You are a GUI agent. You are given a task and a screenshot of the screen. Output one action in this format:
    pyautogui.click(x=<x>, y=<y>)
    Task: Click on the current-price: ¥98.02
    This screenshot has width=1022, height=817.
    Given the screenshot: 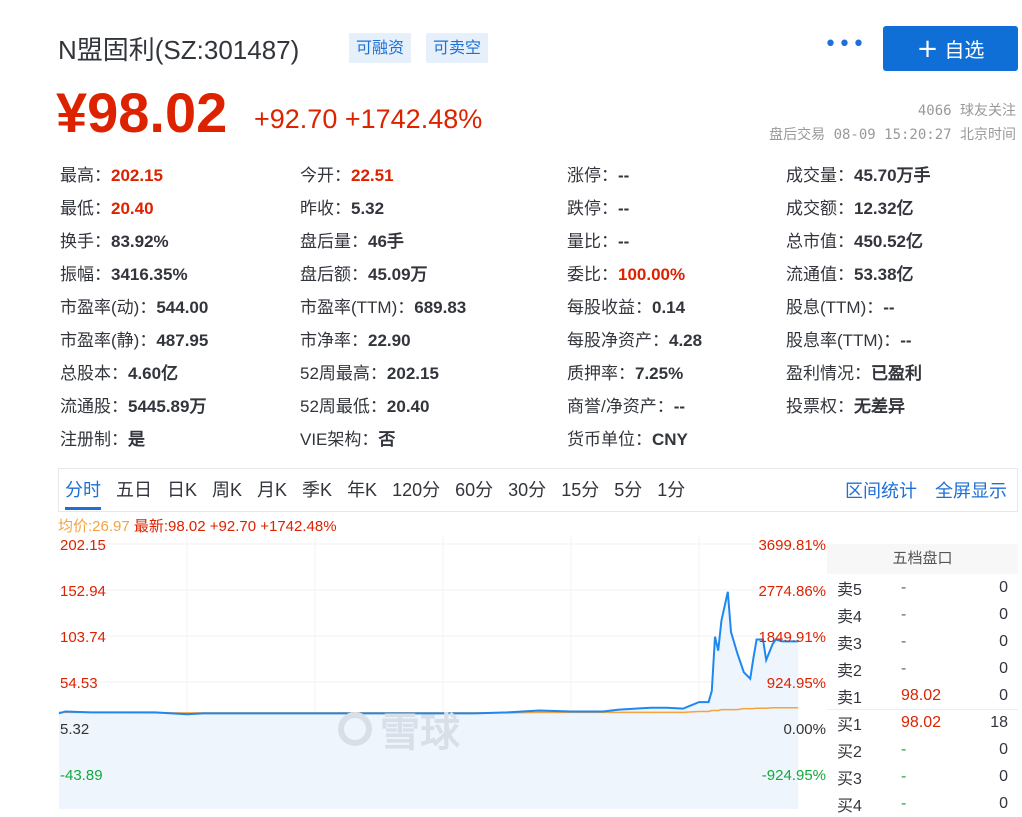 What is the action you would take?
    pyautogui.click(x=142, y=112)
    